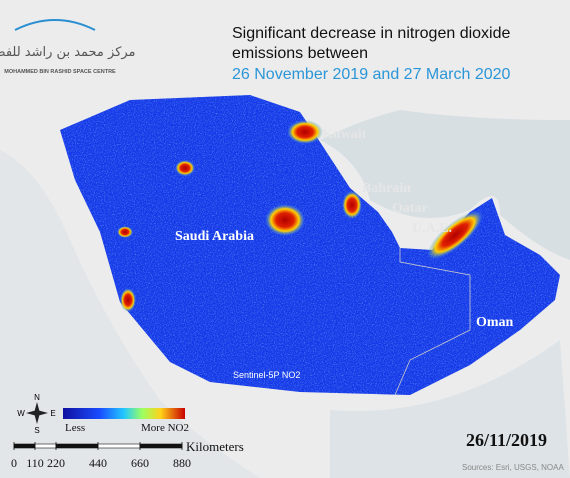  What do you see at coordinates (344, 134) in the screenshot?
I see `place-label: Kuwait` at bounding box center [344, 134].